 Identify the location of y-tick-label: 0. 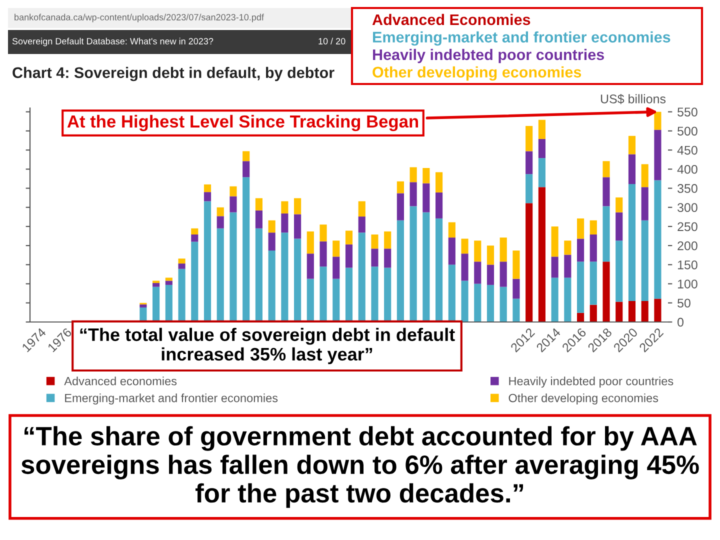
(681, 322).